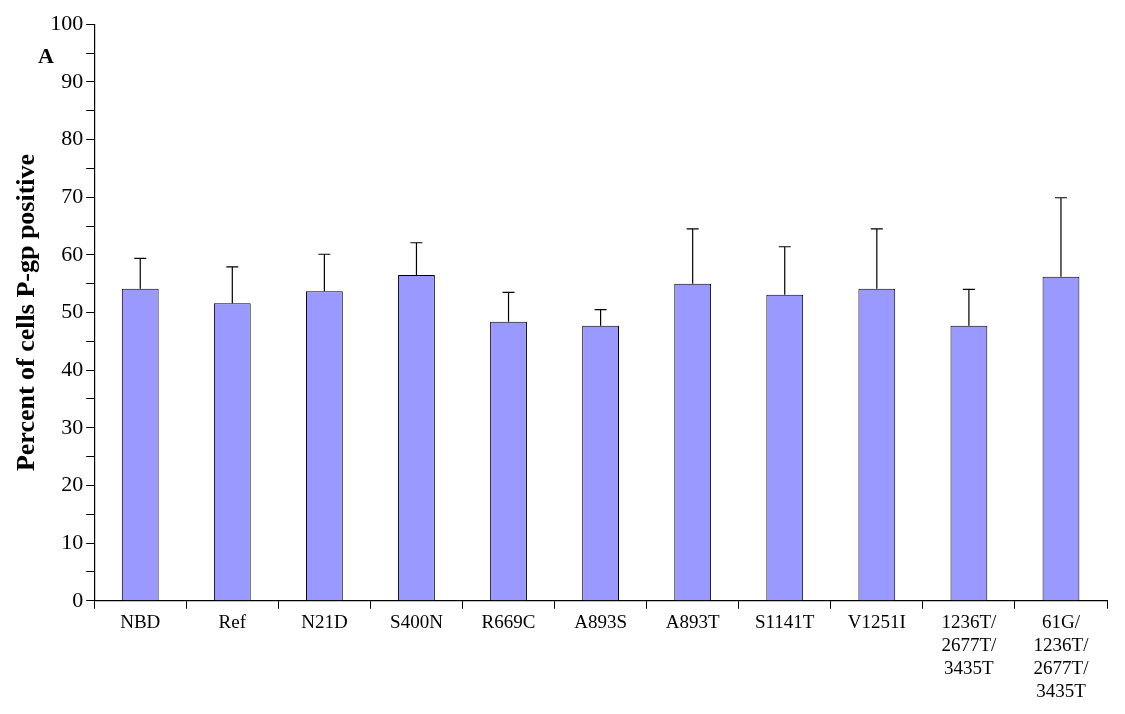 This screenshot has width=1125, height=714. Describe the element at coordinates (72, 195) in the screenshot. I see `y-tick-label: 70` at that location.